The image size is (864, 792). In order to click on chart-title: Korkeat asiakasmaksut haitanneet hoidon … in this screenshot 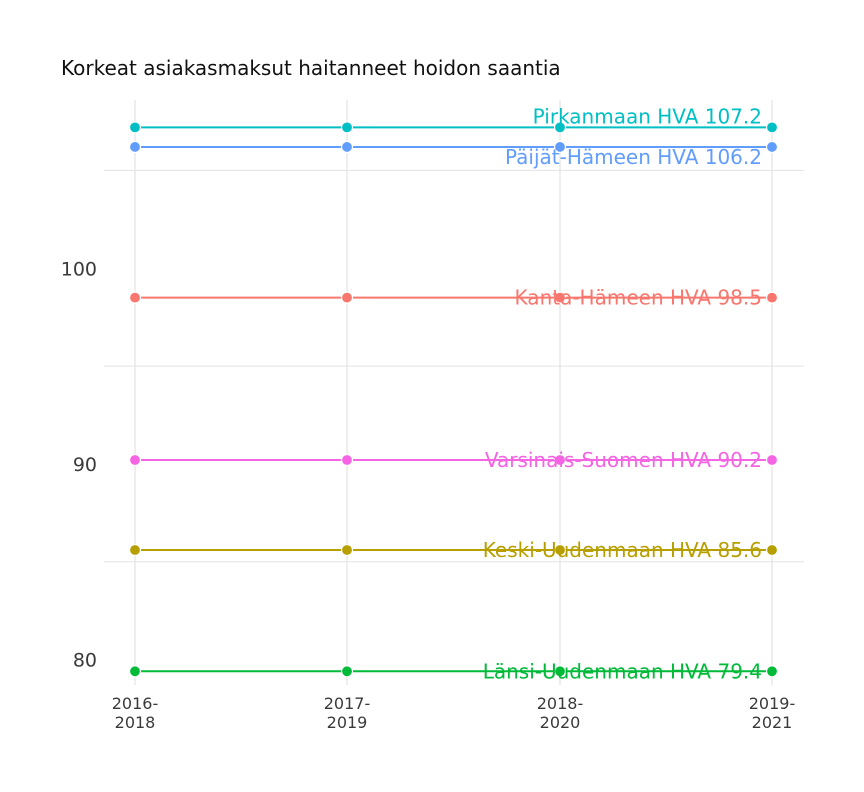, I will do `click(311, 68)`.